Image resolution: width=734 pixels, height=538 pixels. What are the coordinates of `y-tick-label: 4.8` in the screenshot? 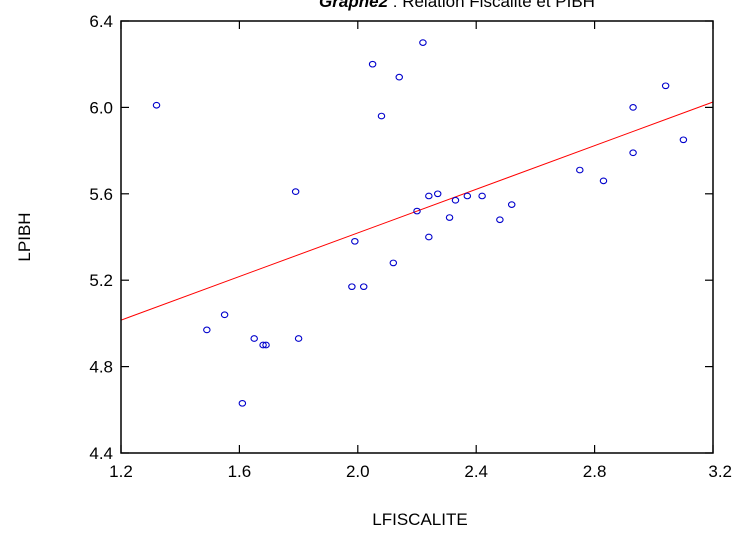 It's located at (101, 367).